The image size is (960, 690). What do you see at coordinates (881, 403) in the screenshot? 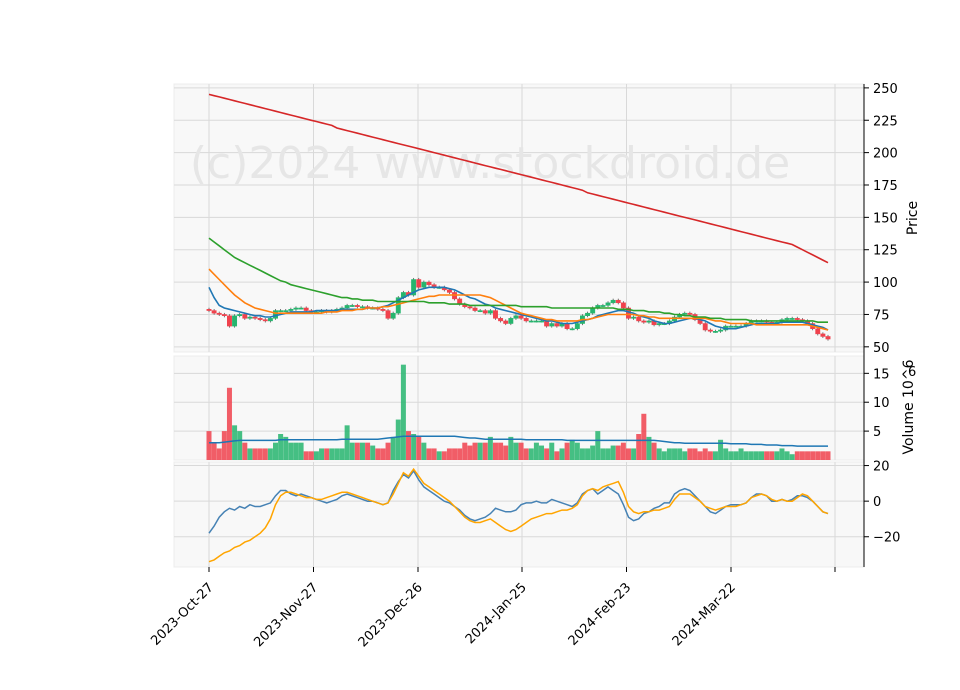
I see `volume-tick-label: 10` at bounding box center [881, 403].